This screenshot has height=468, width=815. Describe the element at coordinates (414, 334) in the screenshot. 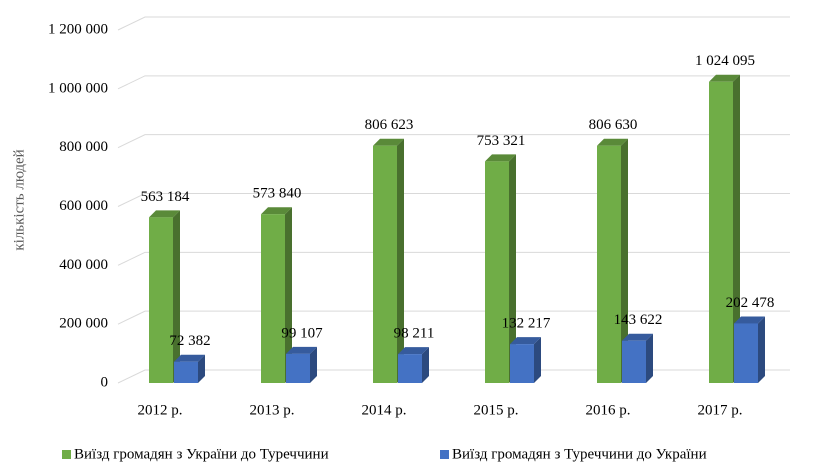

I see `value-label: 98 211` at that location.